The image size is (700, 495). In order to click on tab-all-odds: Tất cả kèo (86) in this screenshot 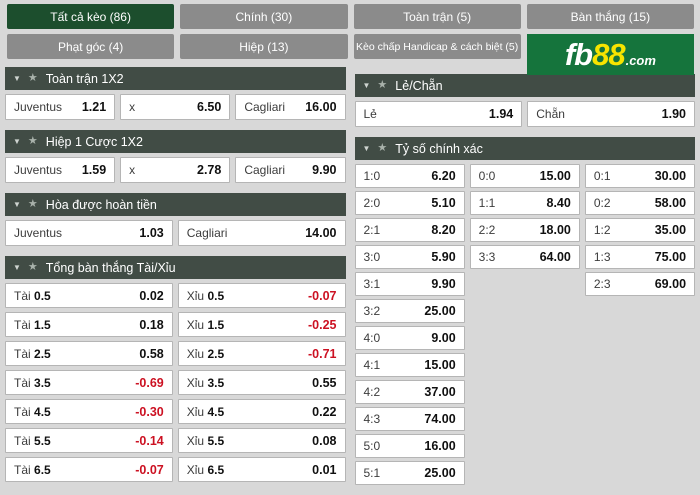, I will do `click(91, 16)`.